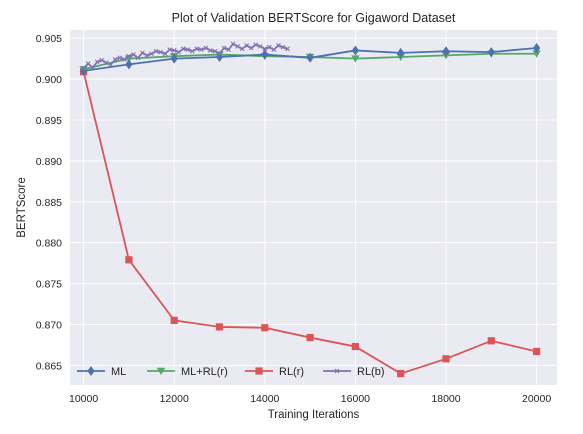 This screenshot has height=434, width=583. What do you see at coordinates (371, 372) in the screenshot?
I see `legend-label: RL(b)` at bounding box center [371, 372].